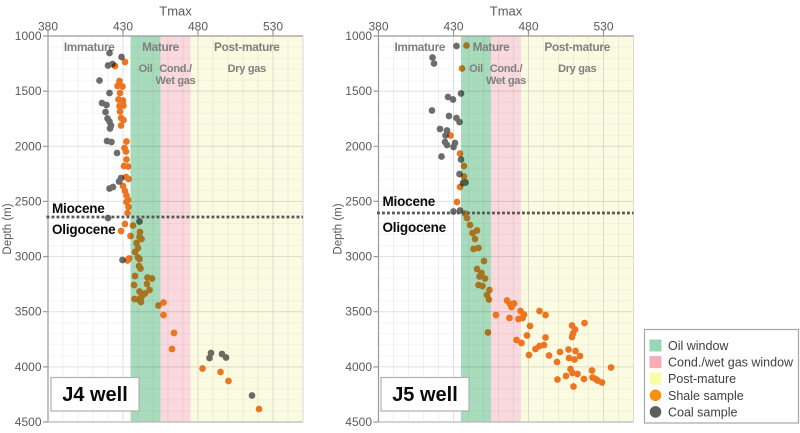 The width and height of the screenshot is (800, 433). I want to click on svg-text: J5 well, so click(425, 395).